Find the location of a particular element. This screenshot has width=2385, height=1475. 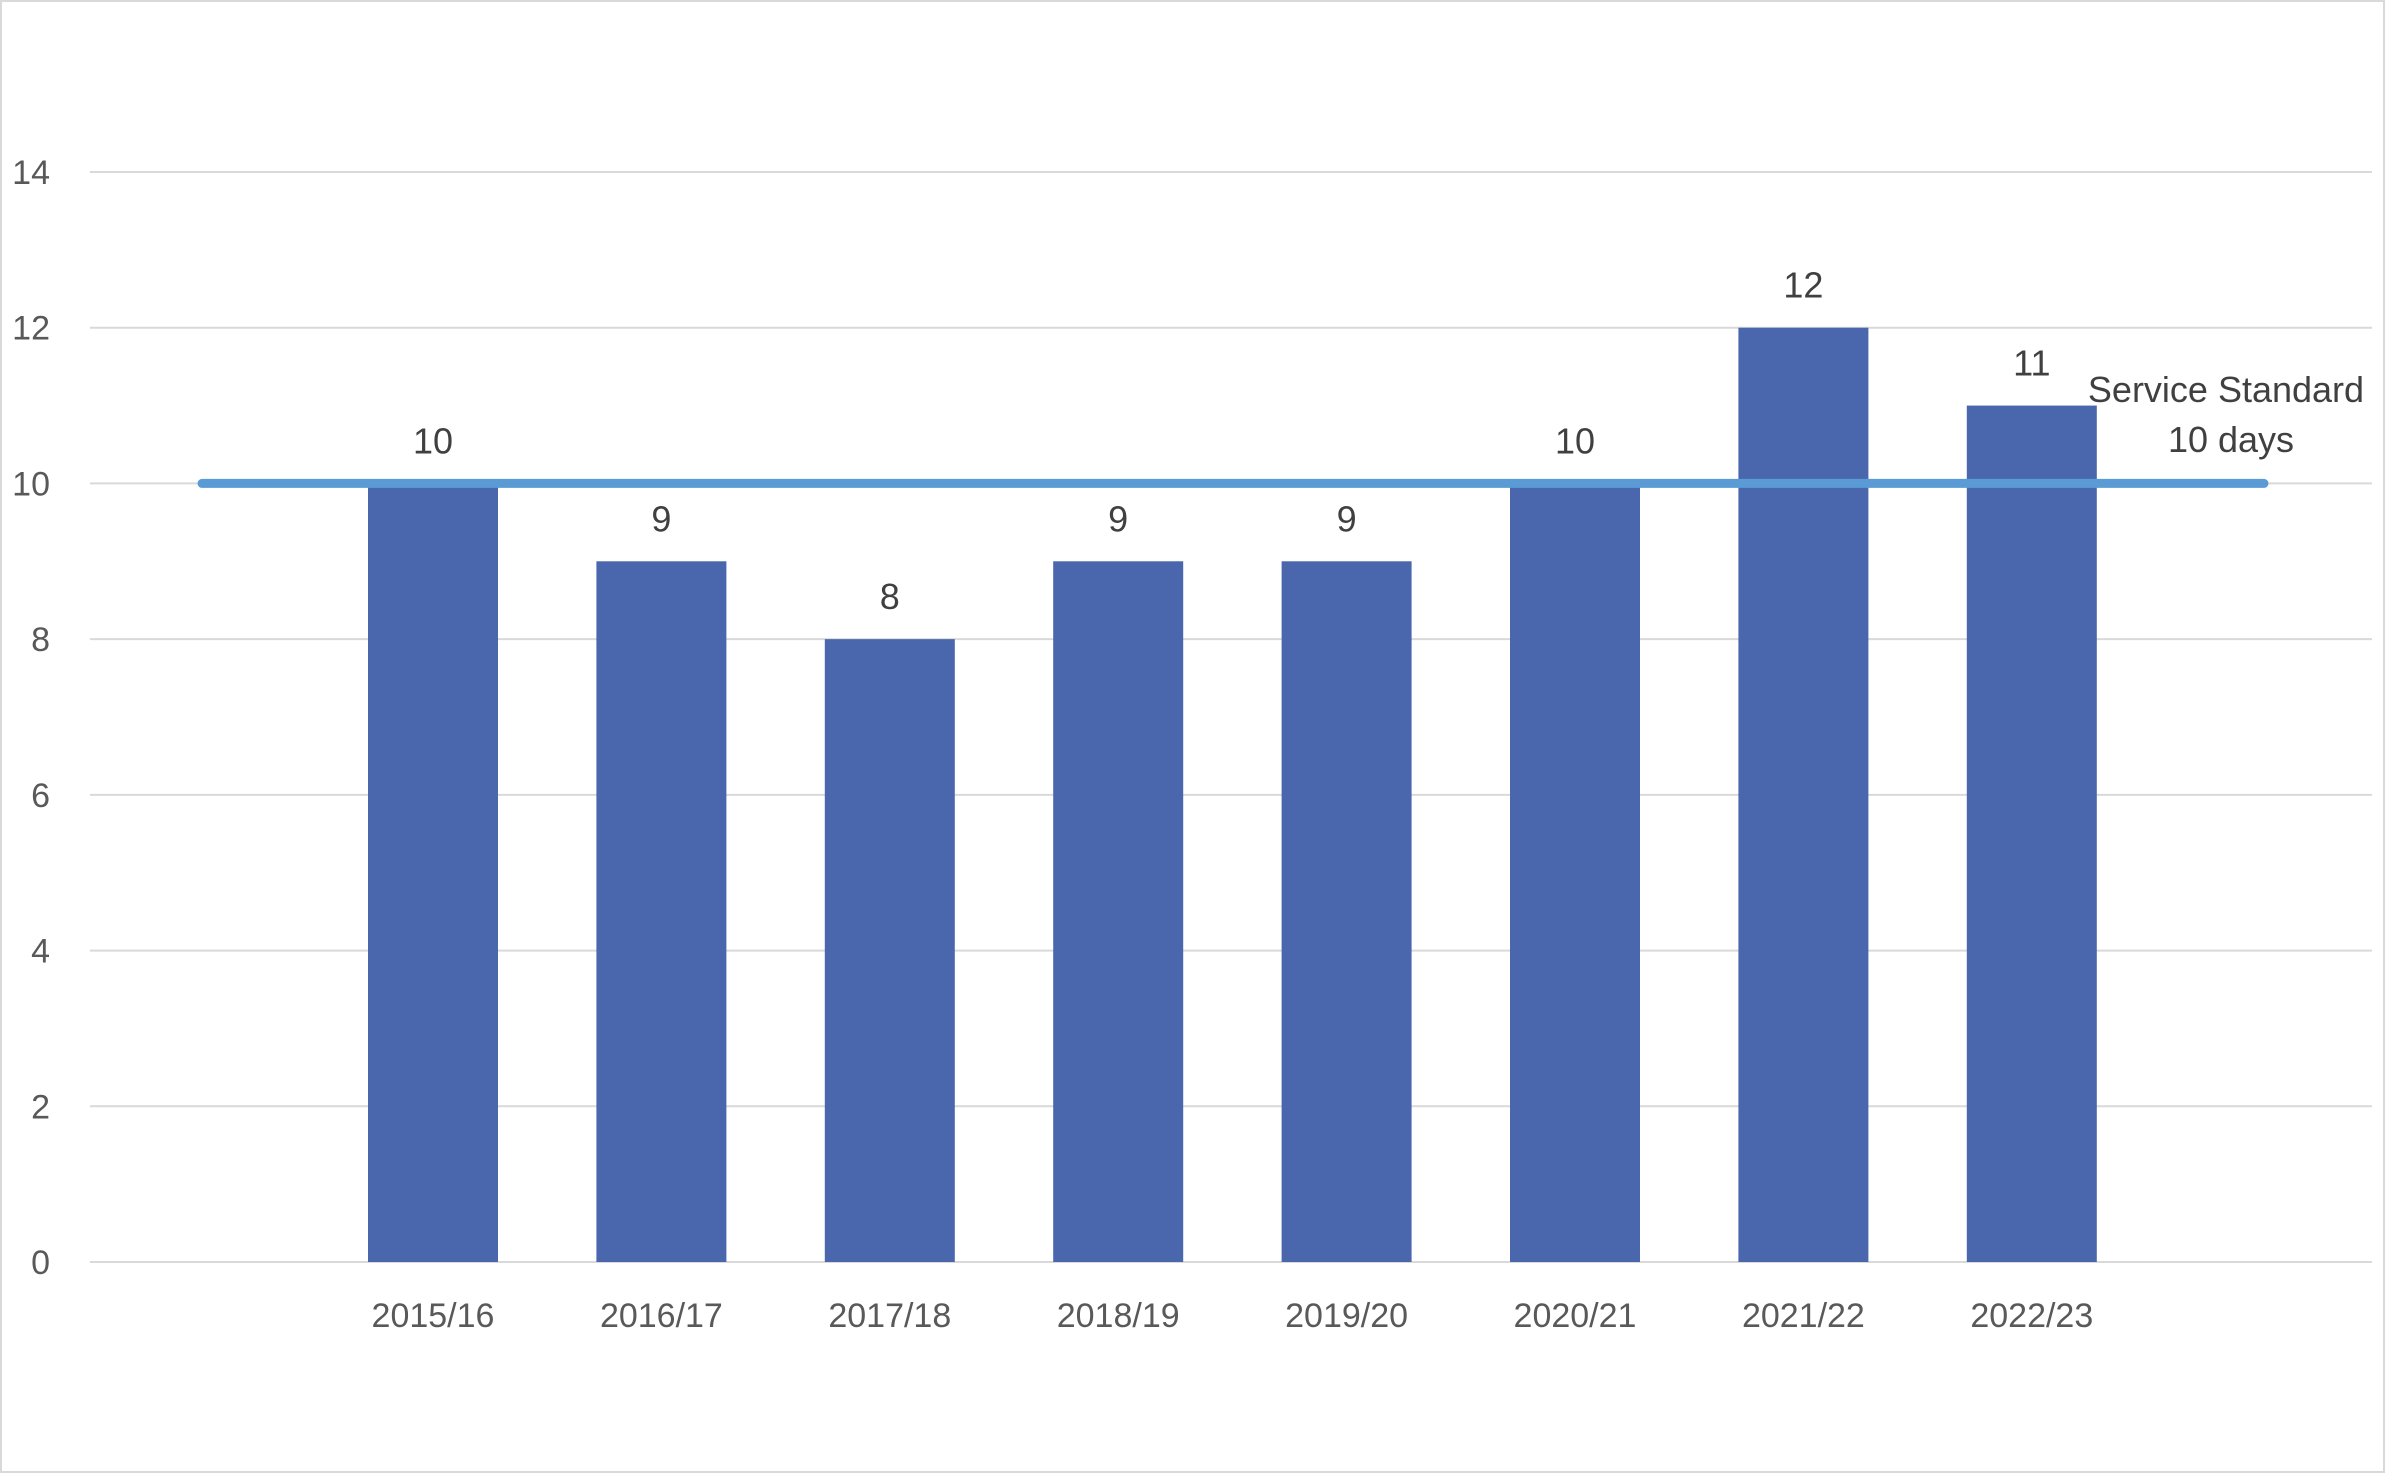

x-tick-label-2018-19: 2018/19 is located at coordinates (1118, 1316).